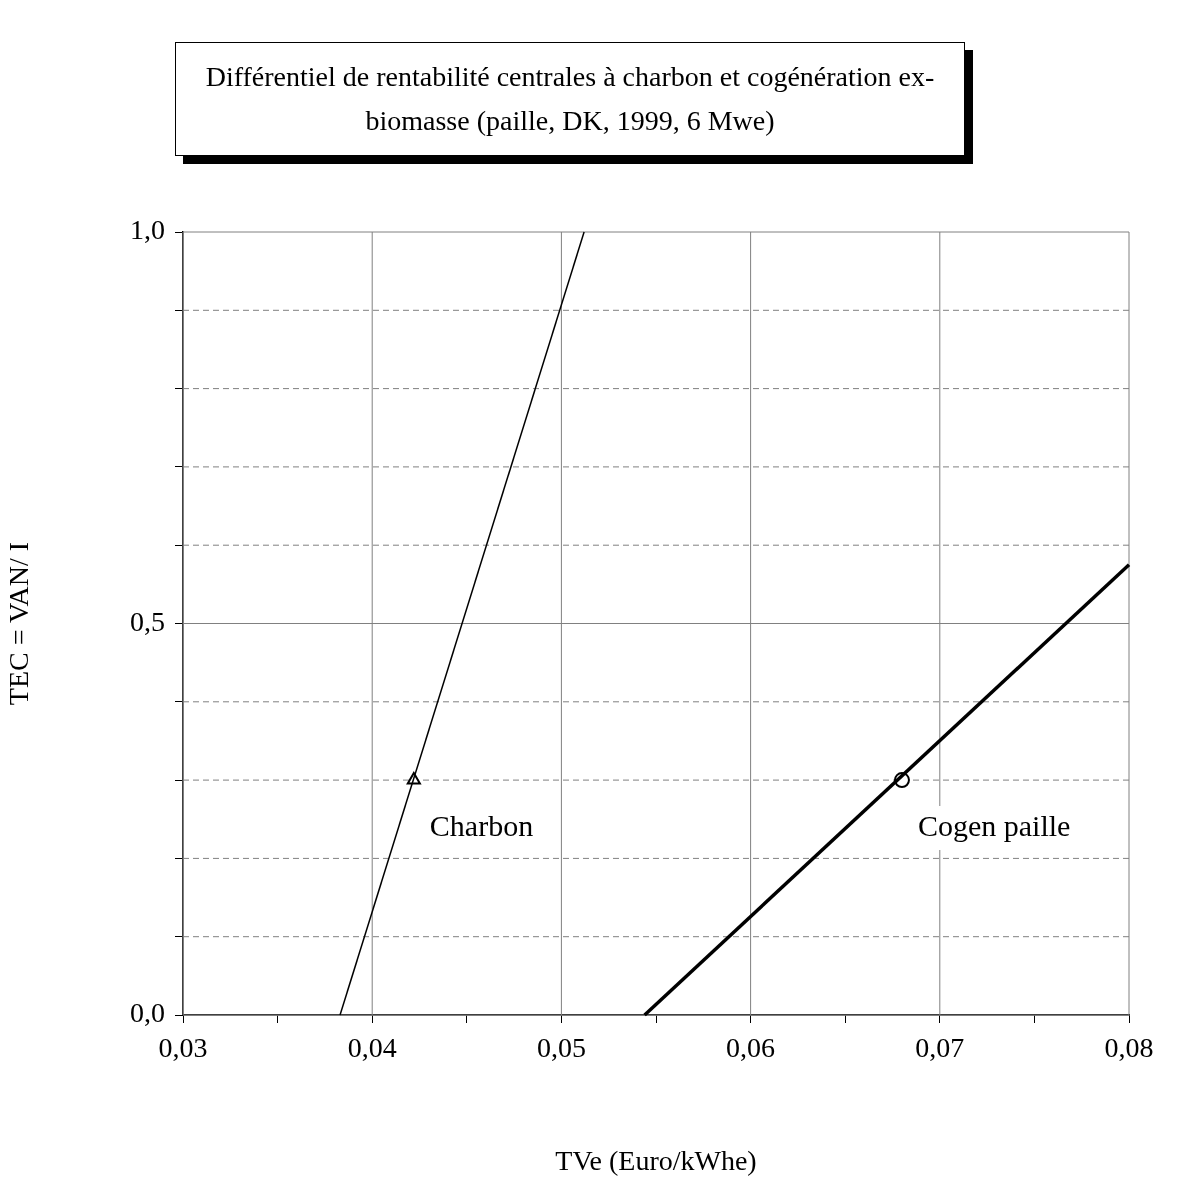  Describe the element at coordinates (147, 1013) in the screenshot. I see `y-tick-label: 0,0` at that location.